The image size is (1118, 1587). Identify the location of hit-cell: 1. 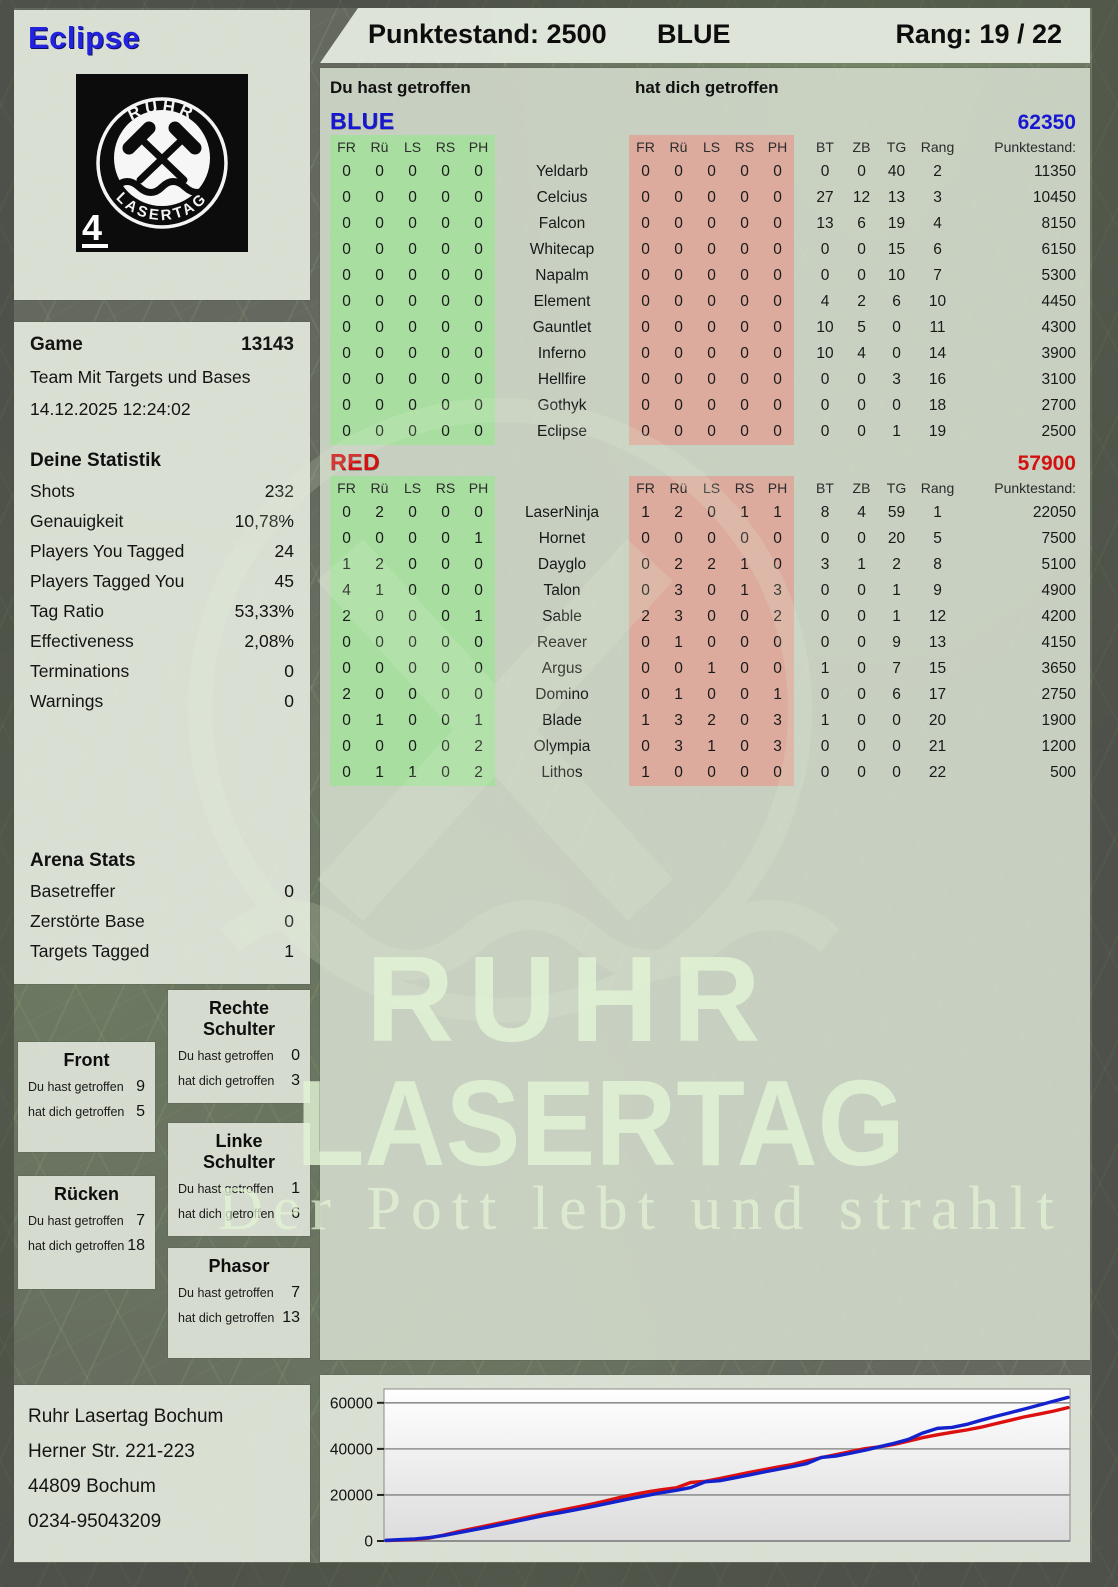
(412, 773).